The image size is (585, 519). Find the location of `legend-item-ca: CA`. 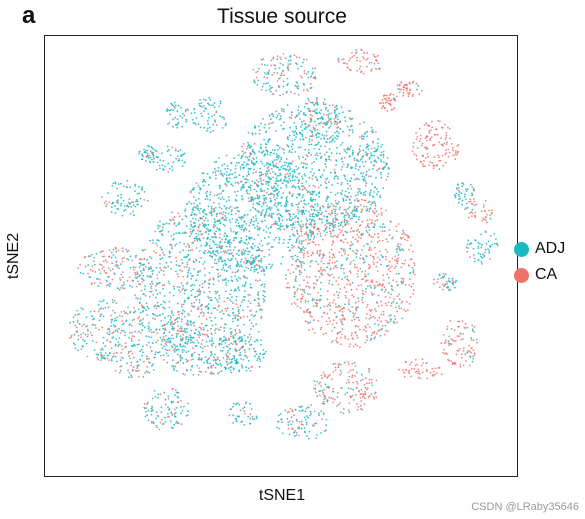

legend-item-ca: CA is located at coordinates (539, 275).